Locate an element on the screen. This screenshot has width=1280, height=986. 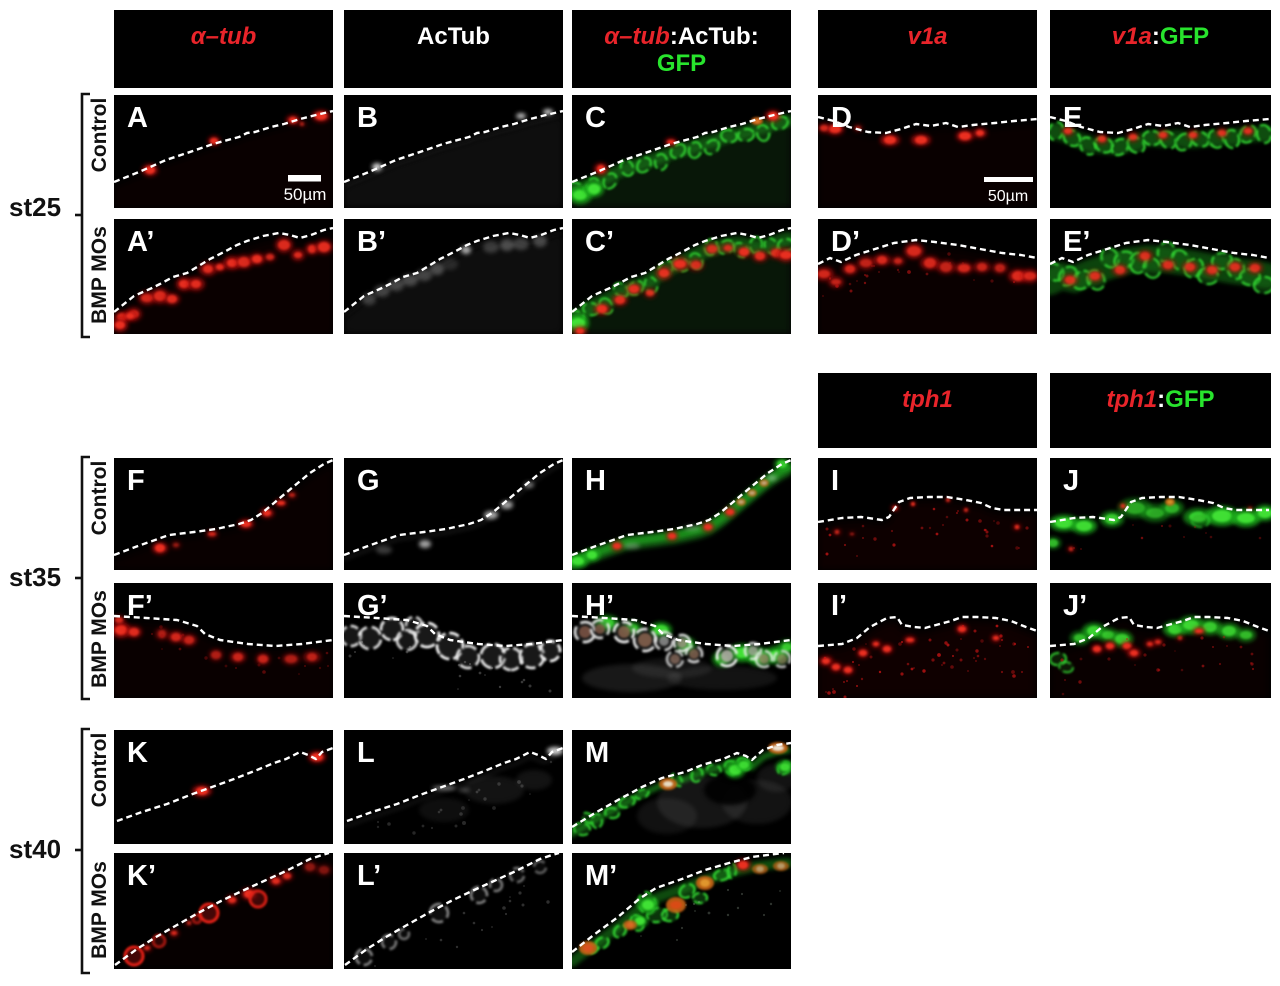
svg-text: E is located at coordinates (1072, 118).